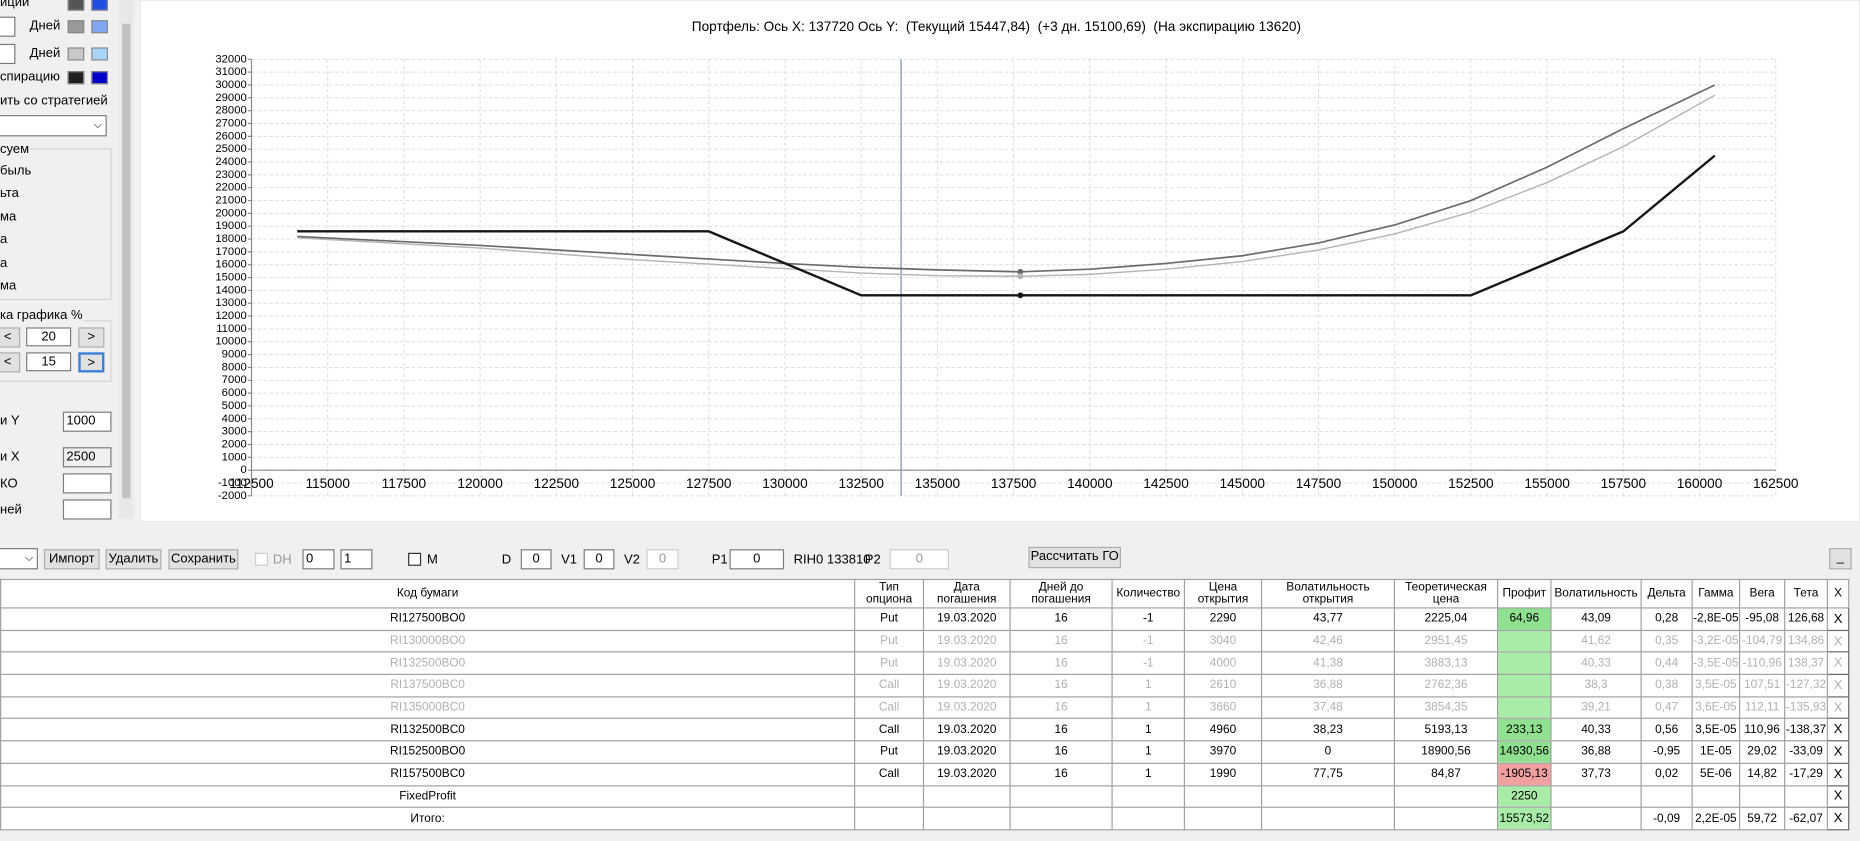  I want to click on table-cell: -110,96, so click(1762, 663).